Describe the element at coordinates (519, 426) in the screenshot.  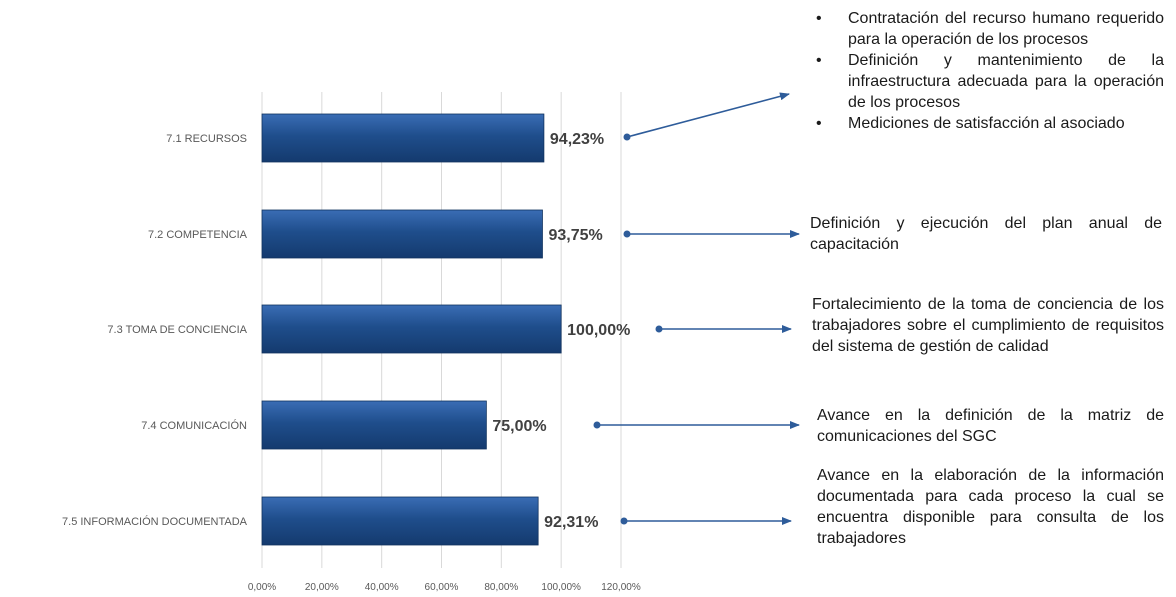
I see `data-label: 75,00%` at that location.